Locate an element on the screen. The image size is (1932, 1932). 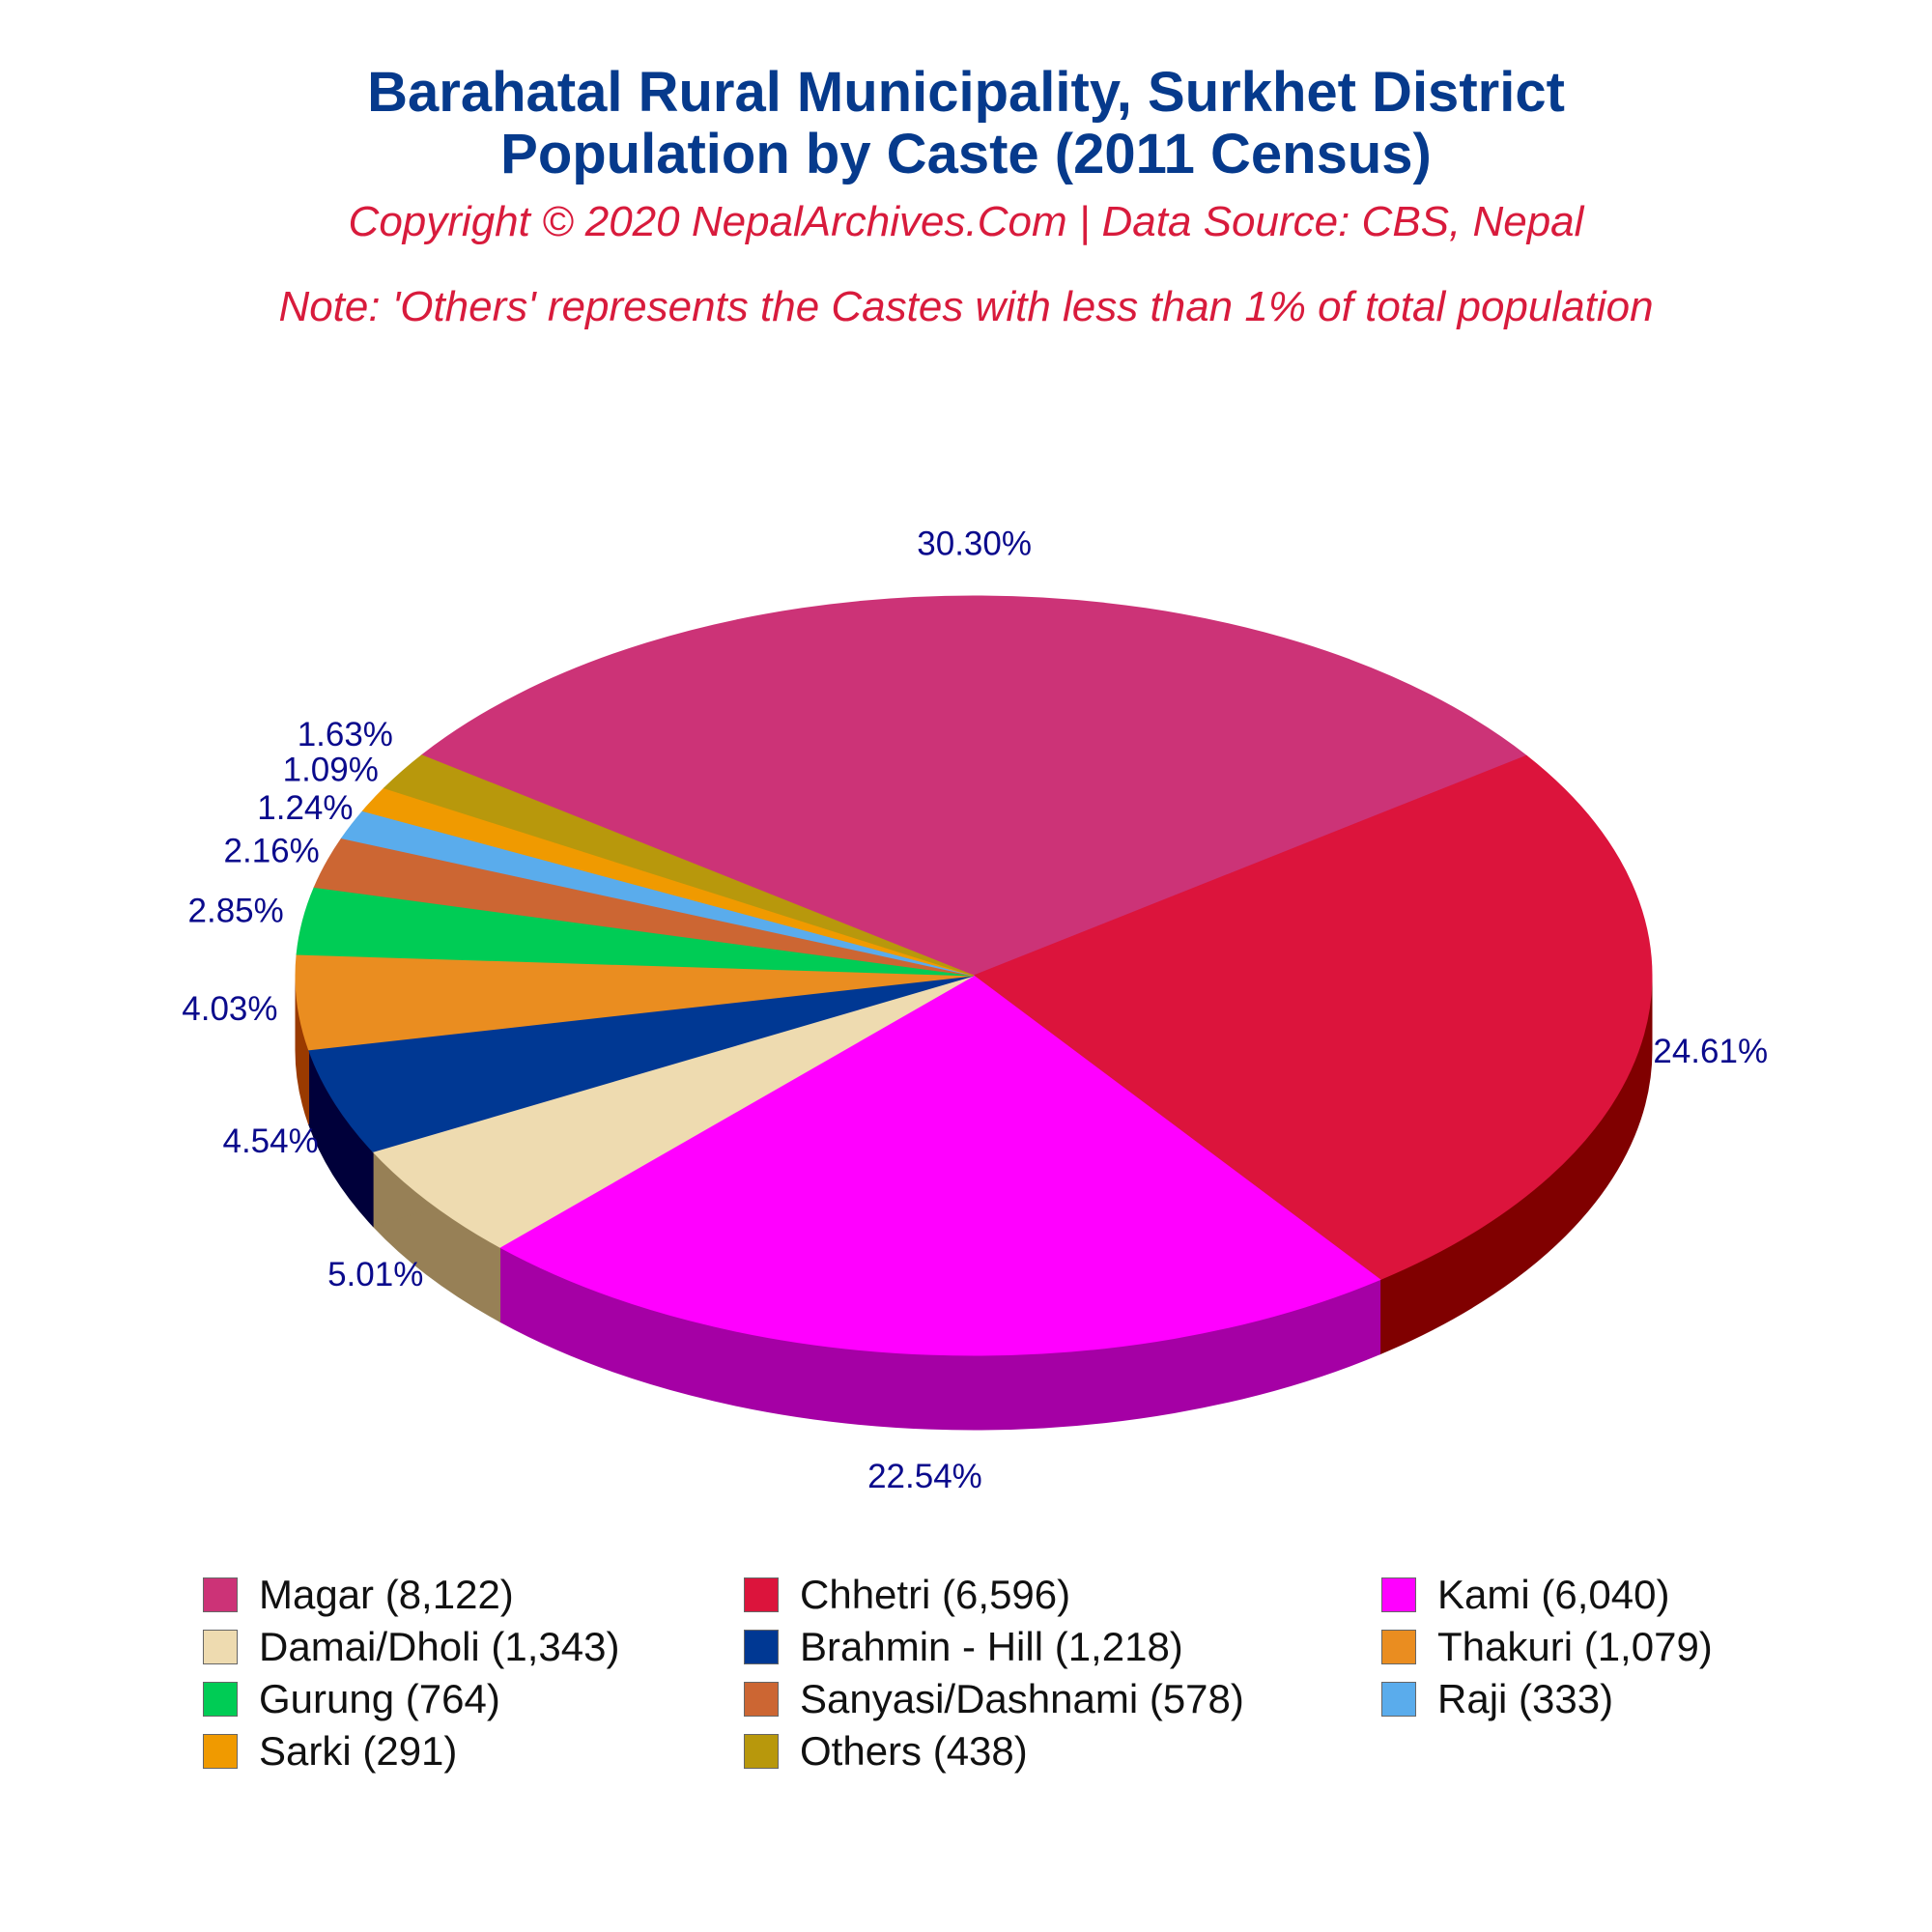
pie-slice-chhetri is located at coordinates (1312, 1018).